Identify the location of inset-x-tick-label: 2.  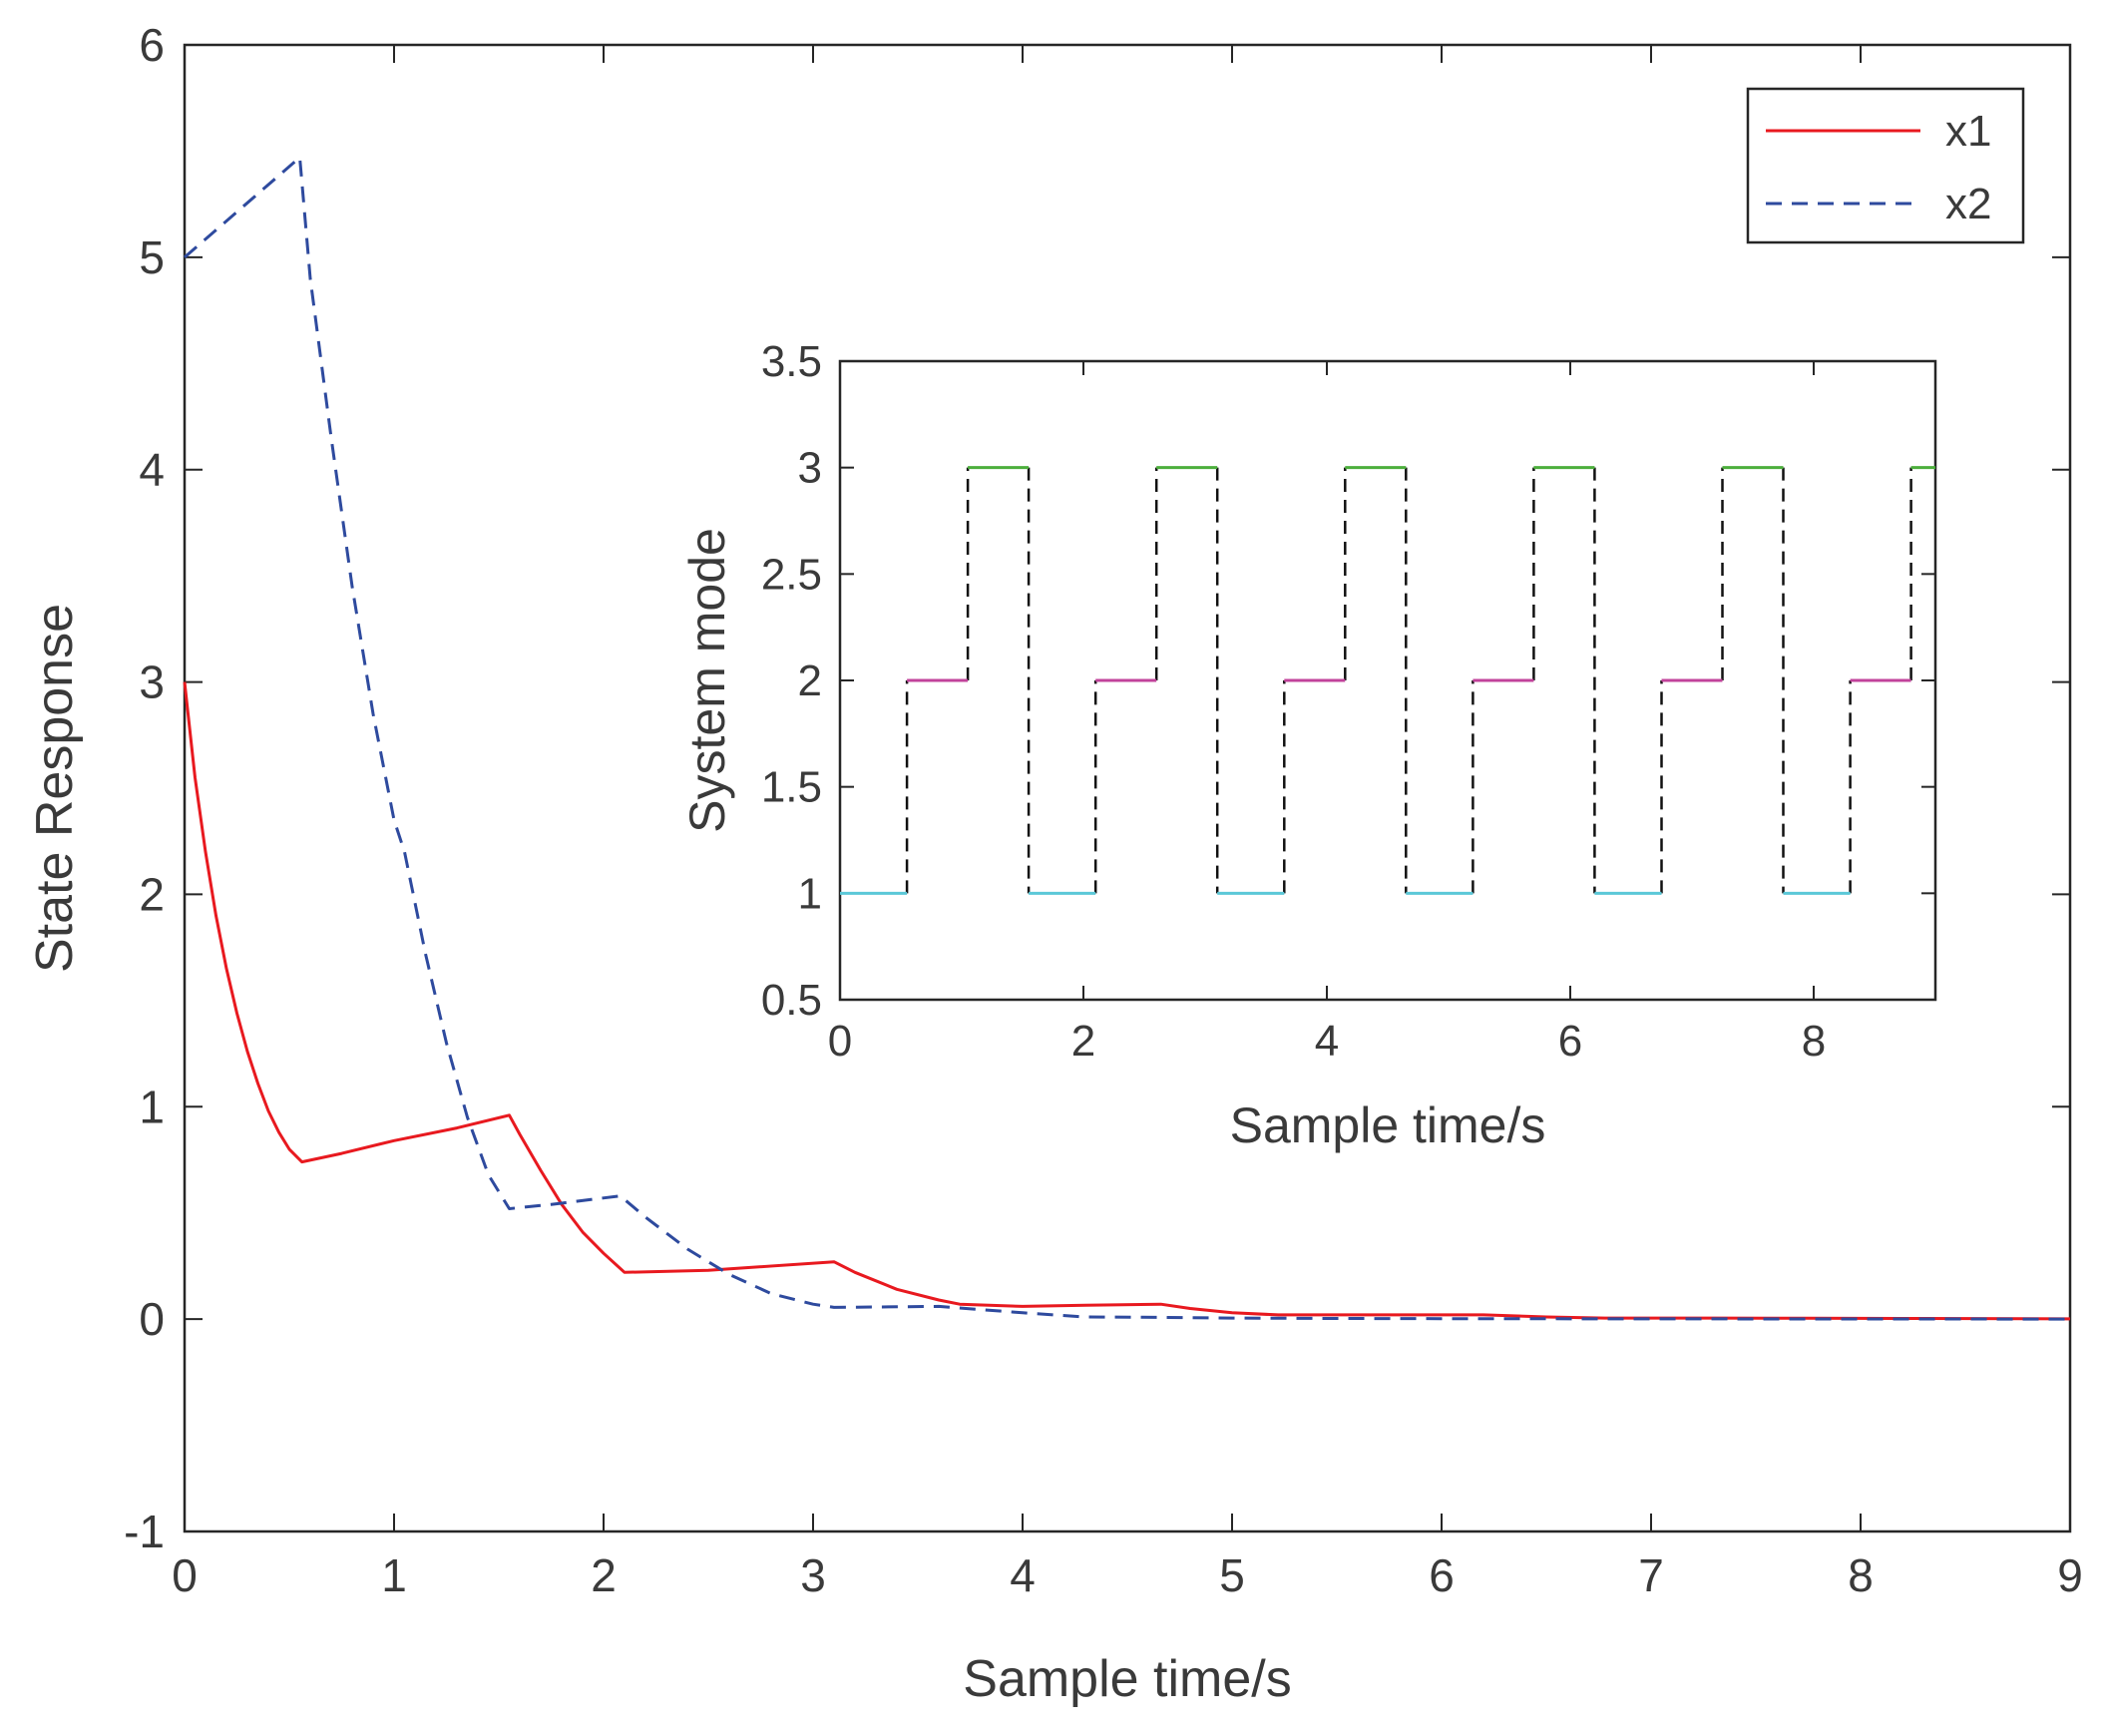
(1083, 1041).